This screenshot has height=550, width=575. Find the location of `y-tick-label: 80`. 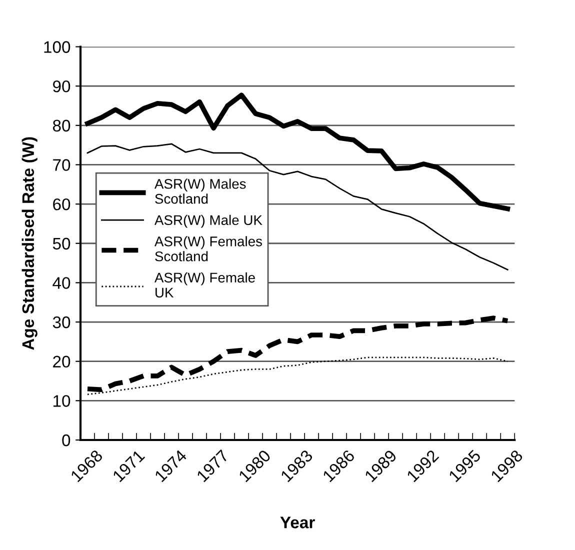

y-tick-label: 80 is located at coordinates (61, 126).